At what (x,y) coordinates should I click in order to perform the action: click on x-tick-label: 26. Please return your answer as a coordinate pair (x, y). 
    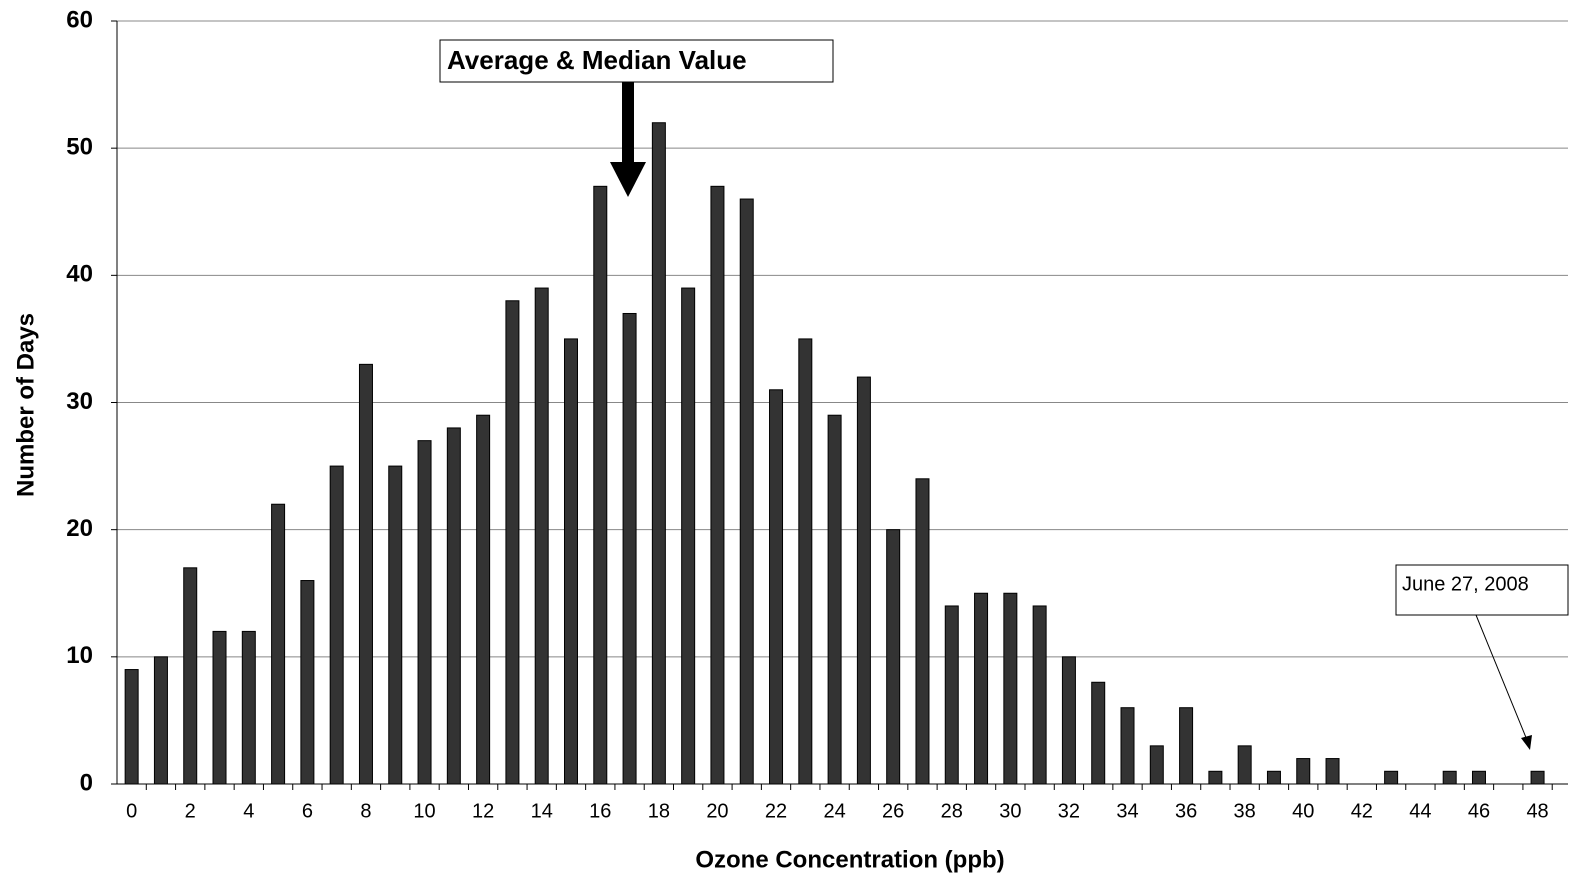
    Looking at the image, I should click on (893, 811).